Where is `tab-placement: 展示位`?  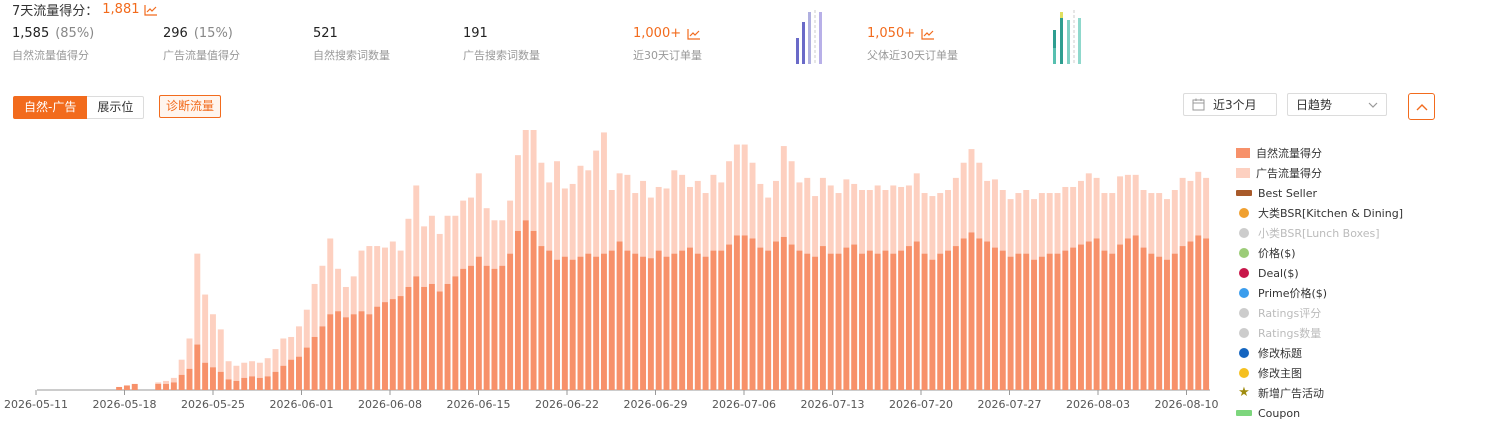 tab-placement: 展示位 is located at coordinates (116, 107).